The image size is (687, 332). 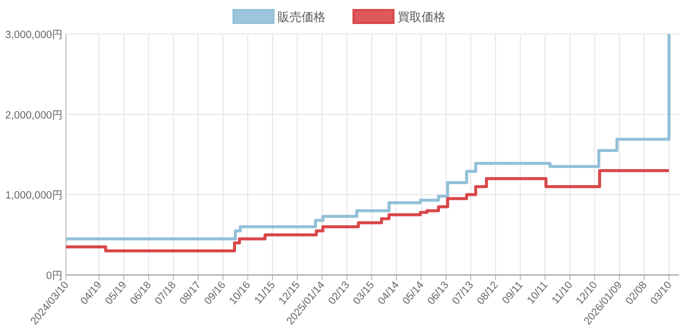 What do you see at coordinates (302, 17) in the screenshot?
I see `legend-label: 販売価格` at bounding box center [302, 17].